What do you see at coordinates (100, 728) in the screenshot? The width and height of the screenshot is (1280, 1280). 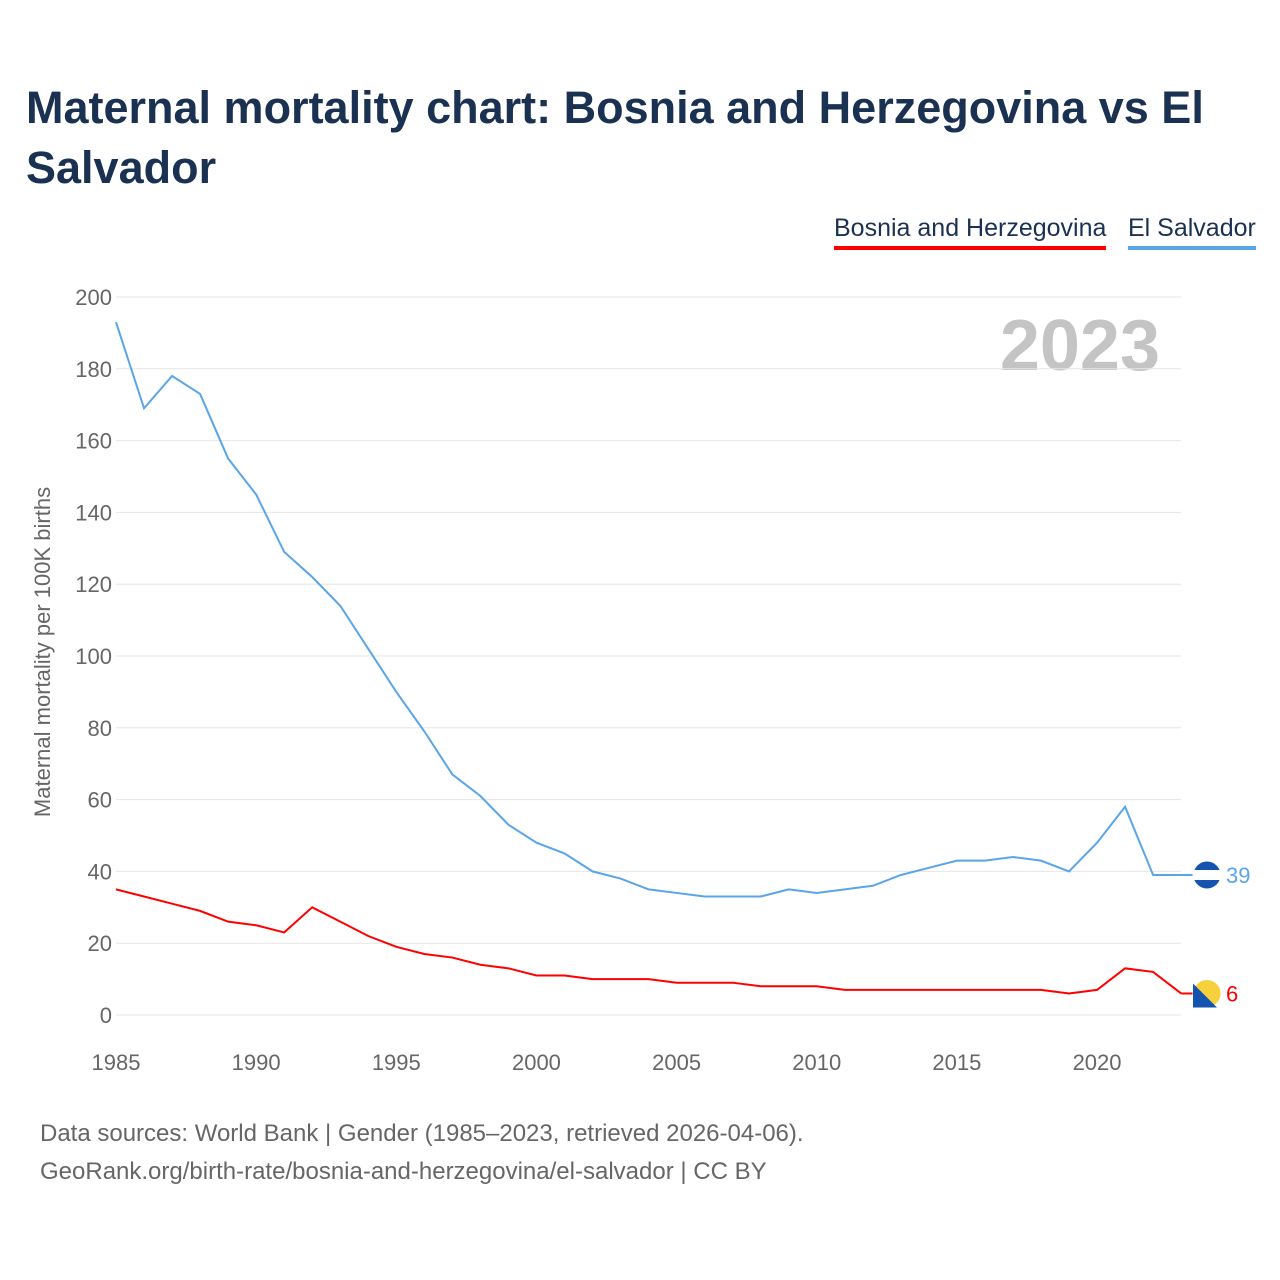 I see `y-tick-label: 80` at bounding box center [100, 728].